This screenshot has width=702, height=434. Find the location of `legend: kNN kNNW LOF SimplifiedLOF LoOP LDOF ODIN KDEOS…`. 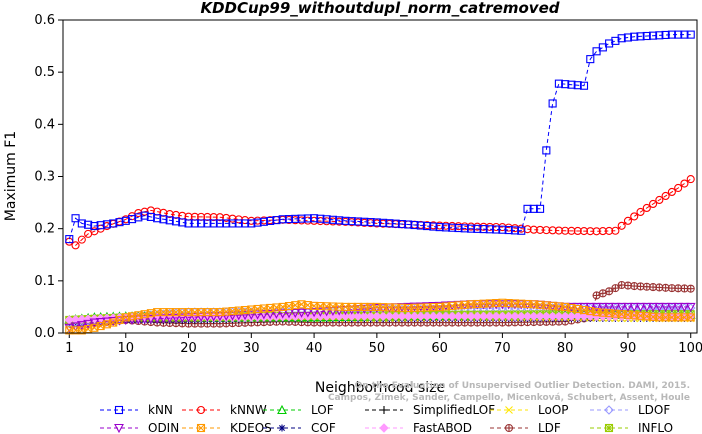

legend: kNN kNNW LOF SimplifiedLOF LoOP LDOF ODIN KDEOS… is located at coordinates (386, 418).